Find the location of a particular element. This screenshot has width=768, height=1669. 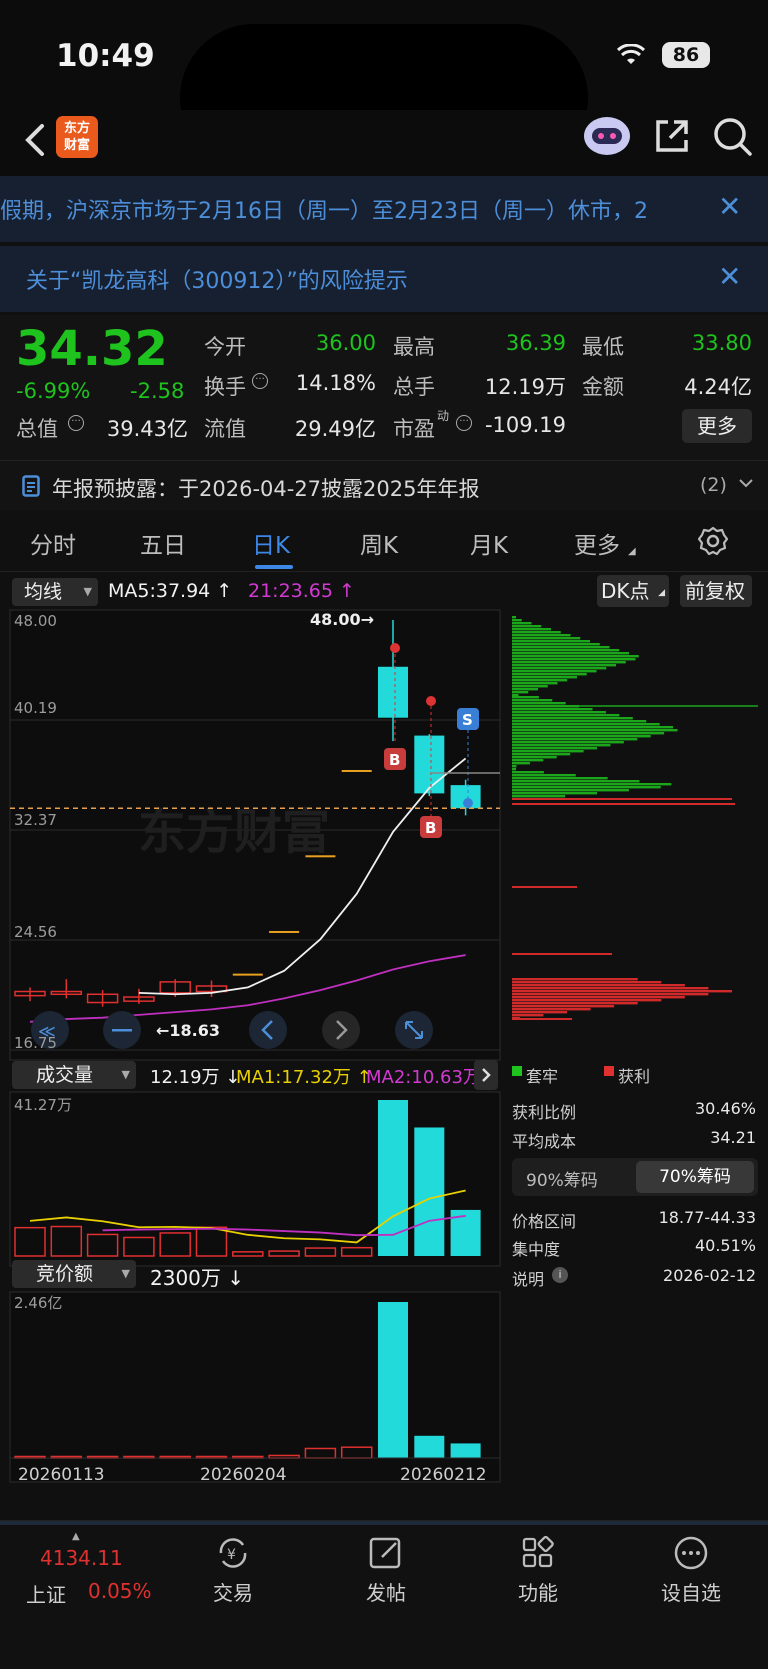

robot-assistant-icon is located at coordinates (607, 135).